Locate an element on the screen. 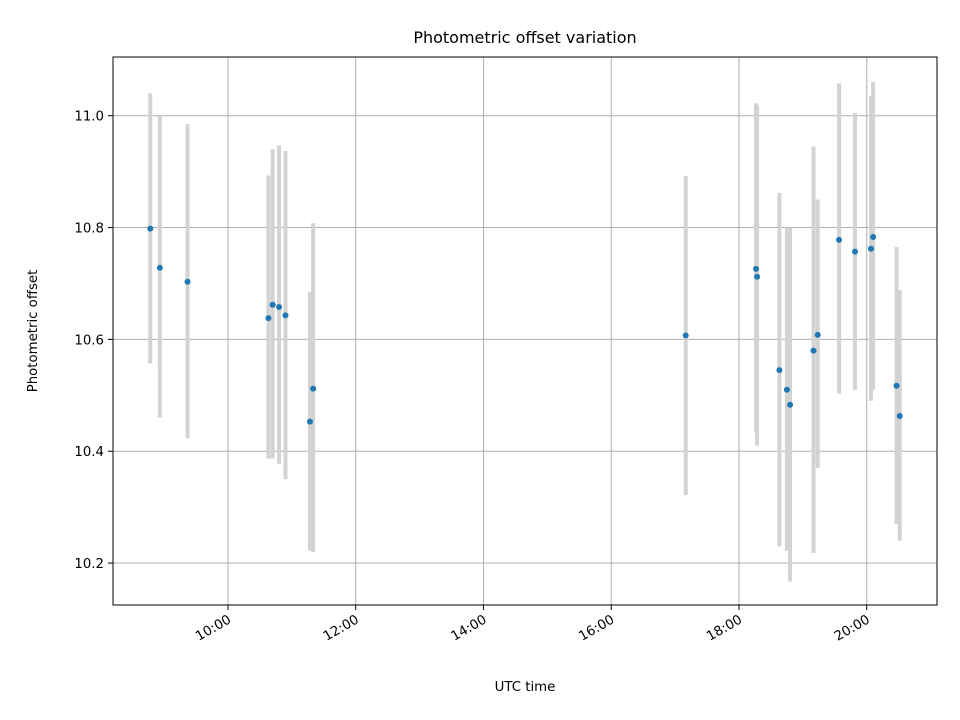 The width and height of the screenshot is (960, 720). x-axis-label: UTC time is located at coordinates (525, 687).